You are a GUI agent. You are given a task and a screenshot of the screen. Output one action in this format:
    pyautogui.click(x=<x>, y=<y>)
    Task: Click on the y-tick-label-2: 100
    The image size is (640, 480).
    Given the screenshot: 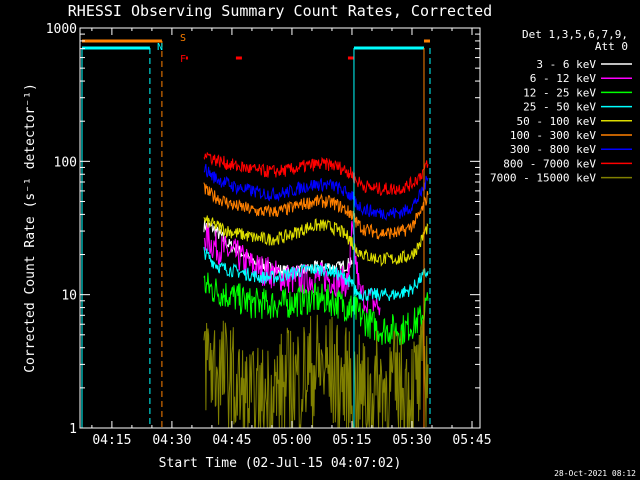 What is the action you would take?
    pyautogui.click(x=65, y=162)
    